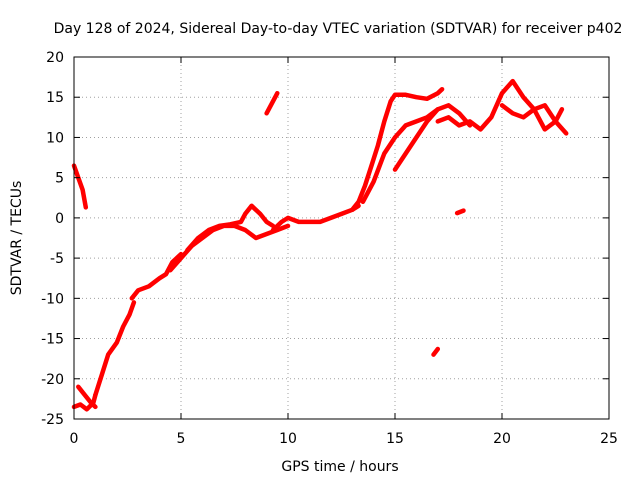 Image resolution: width=640 pixels, height=480 pixels. What do you see at coordinates (80, 186) in the screenshot?
I see `series-track-a` at bounding box center [80, 186].